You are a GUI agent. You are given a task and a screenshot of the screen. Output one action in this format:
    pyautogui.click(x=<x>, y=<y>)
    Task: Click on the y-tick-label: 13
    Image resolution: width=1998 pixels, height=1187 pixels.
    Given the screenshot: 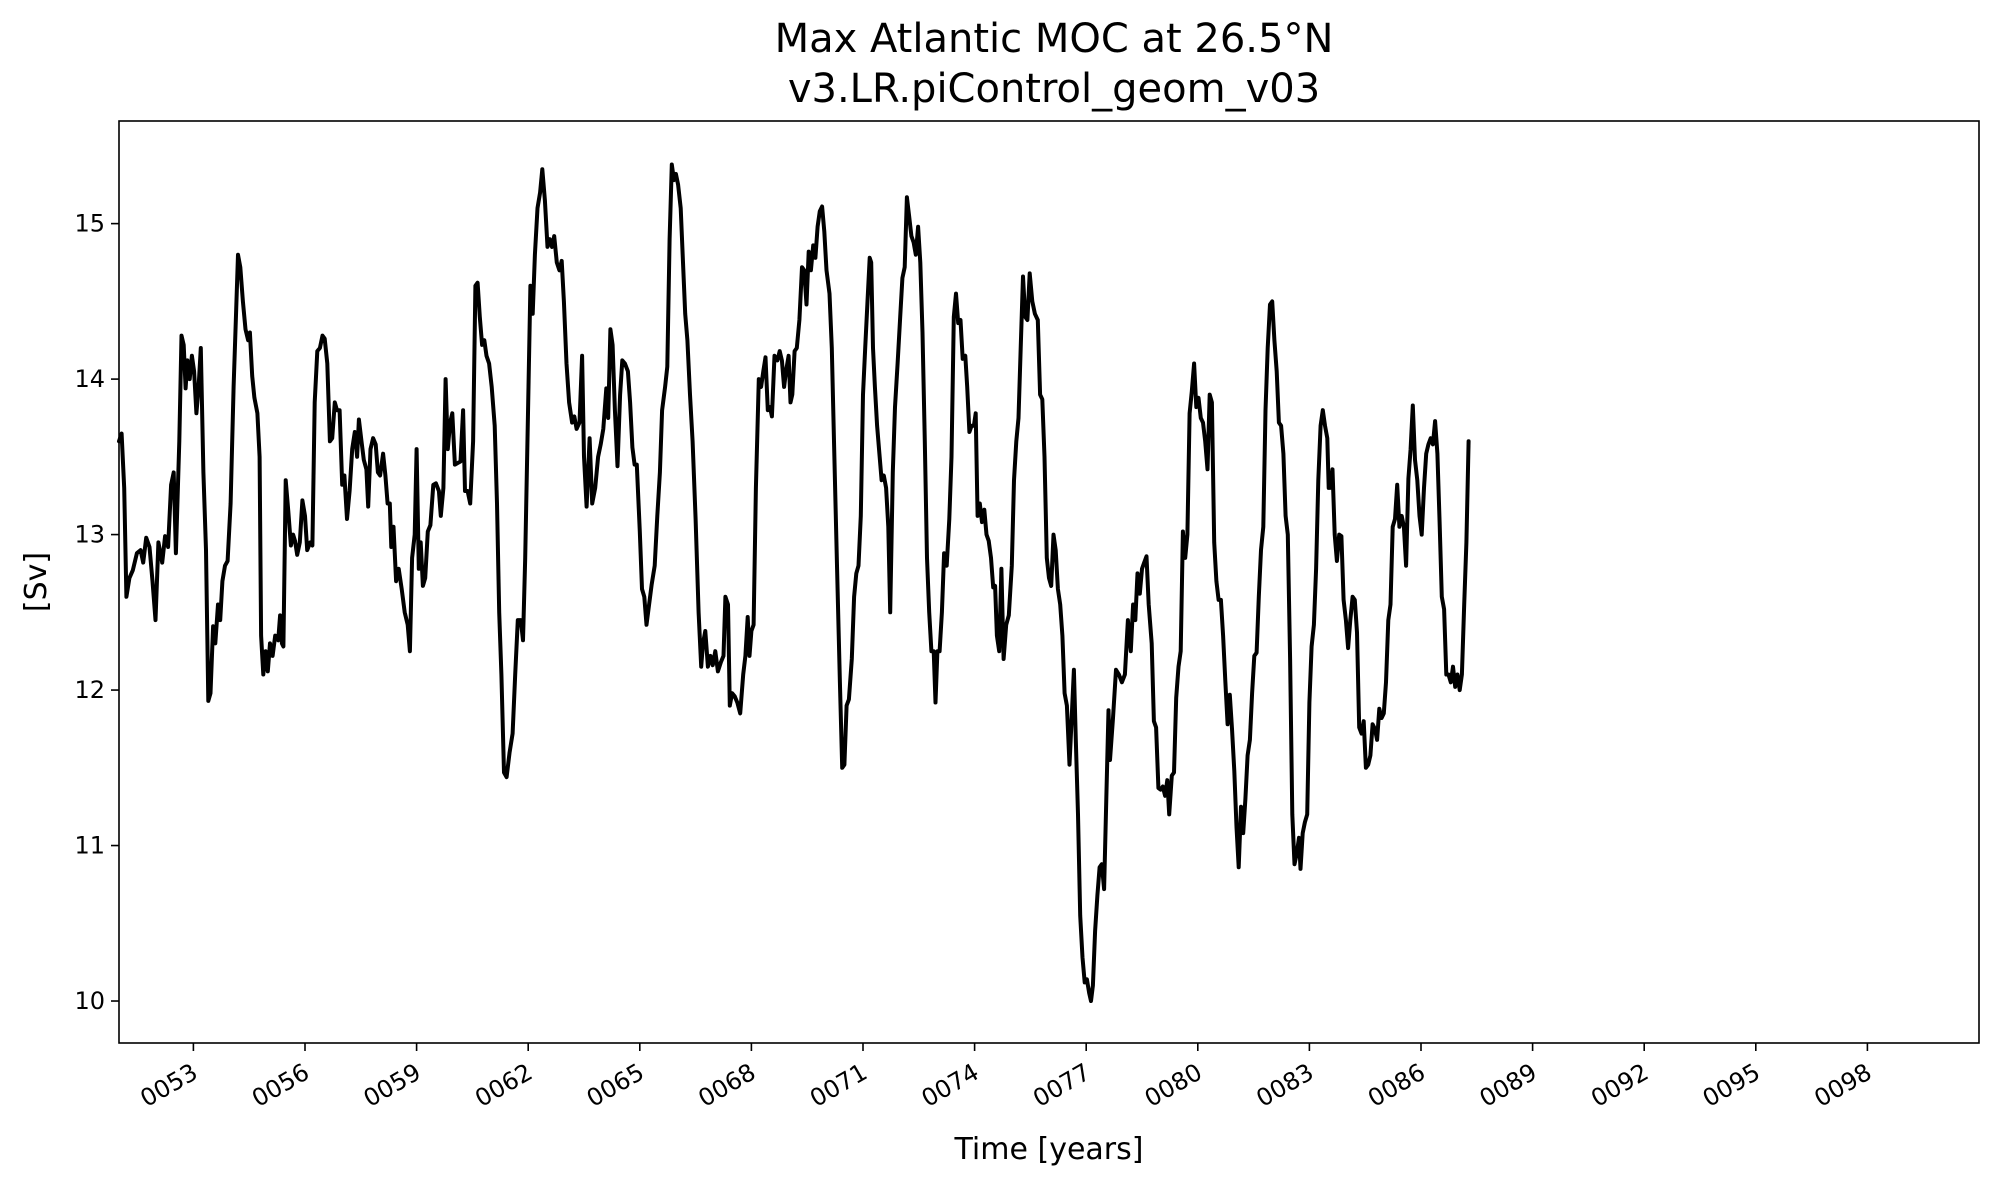 What is the action you would take?
    pyautogui.click(x=89, y=535)
    